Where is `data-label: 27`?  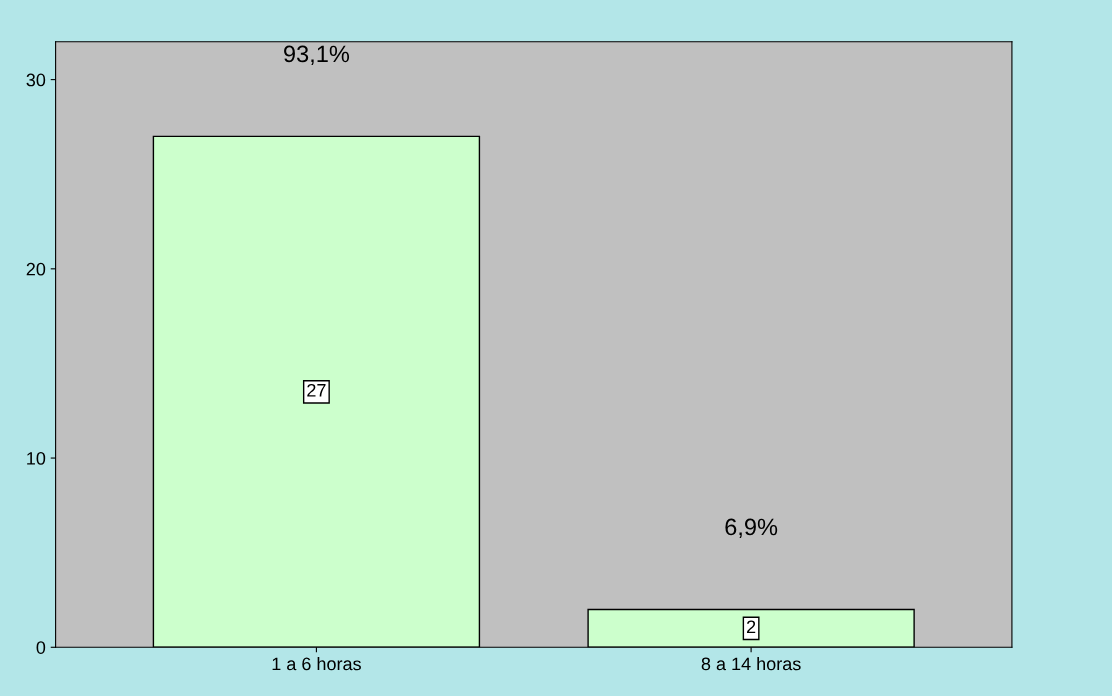
data-label: 27 is located at coordinates (316, 390).